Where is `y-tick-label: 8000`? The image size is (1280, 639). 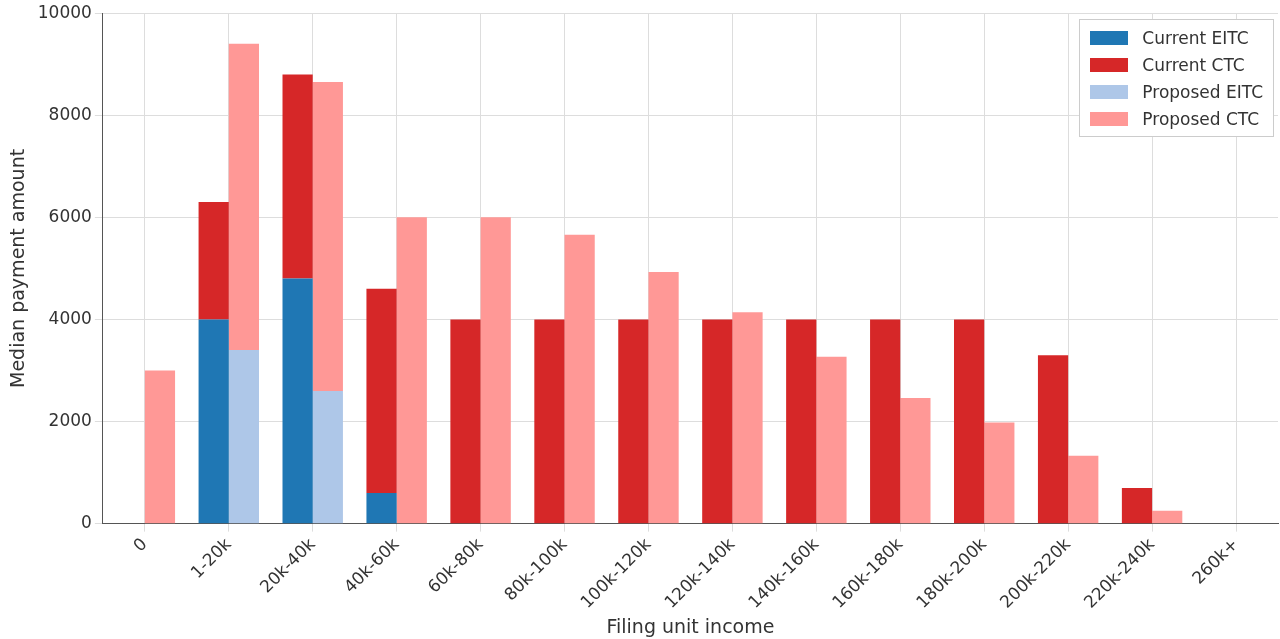
y-tick-label: 8000 is located at coordinates (70, 113).